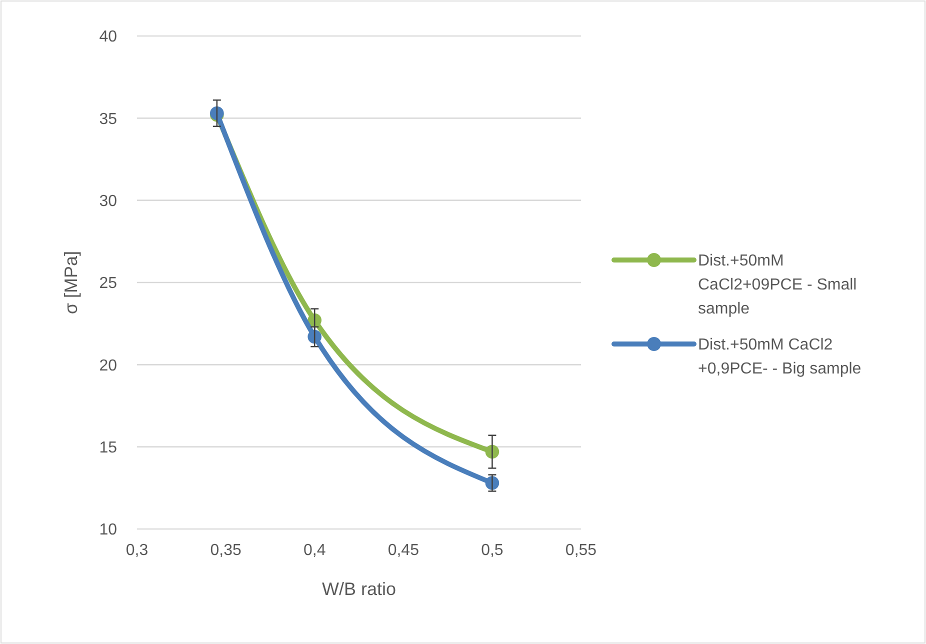 This screenshot has width=926, height=644. I want to click on y-tick-label: 15, so click(108, 447).